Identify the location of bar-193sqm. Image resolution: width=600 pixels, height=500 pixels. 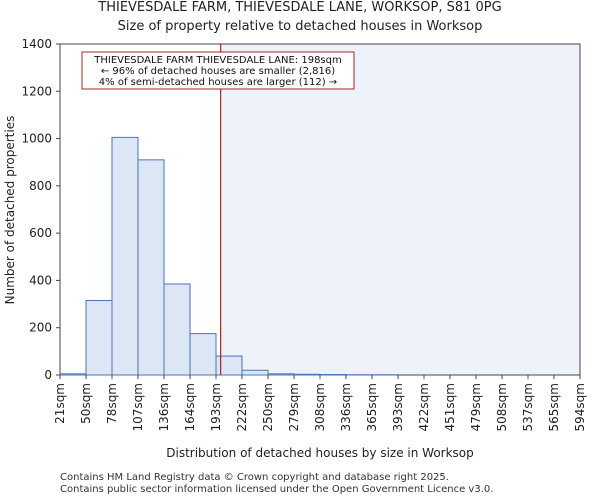
(229, 365).